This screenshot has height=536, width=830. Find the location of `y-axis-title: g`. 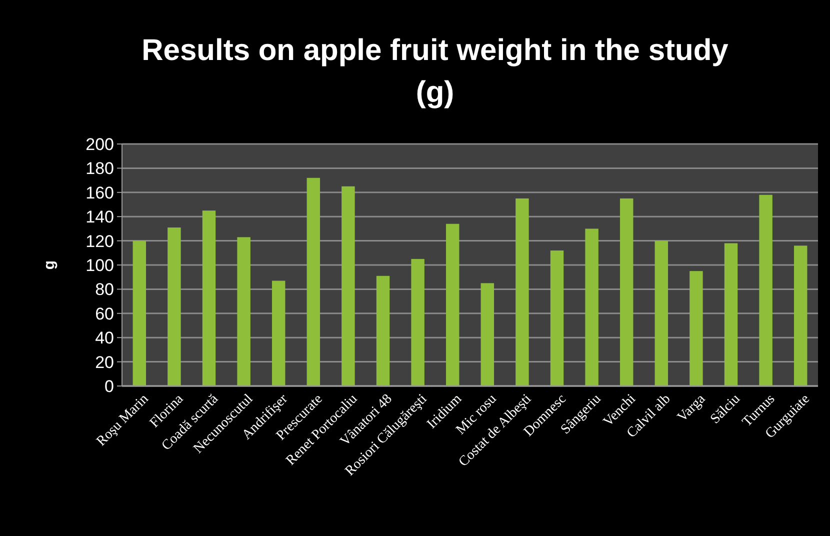

y-axis-title: g is located at coordinates (49, 265).